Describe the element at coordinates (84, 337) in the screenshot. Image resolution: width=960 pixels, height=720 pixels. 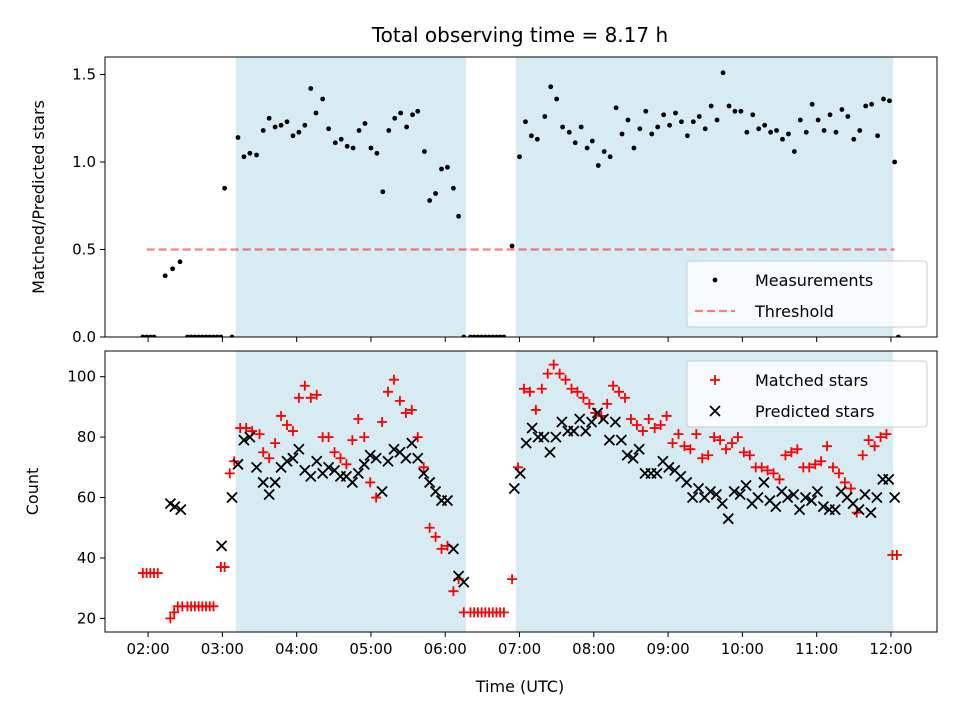
I see `top-y-tick-label: 0.0` at that location.